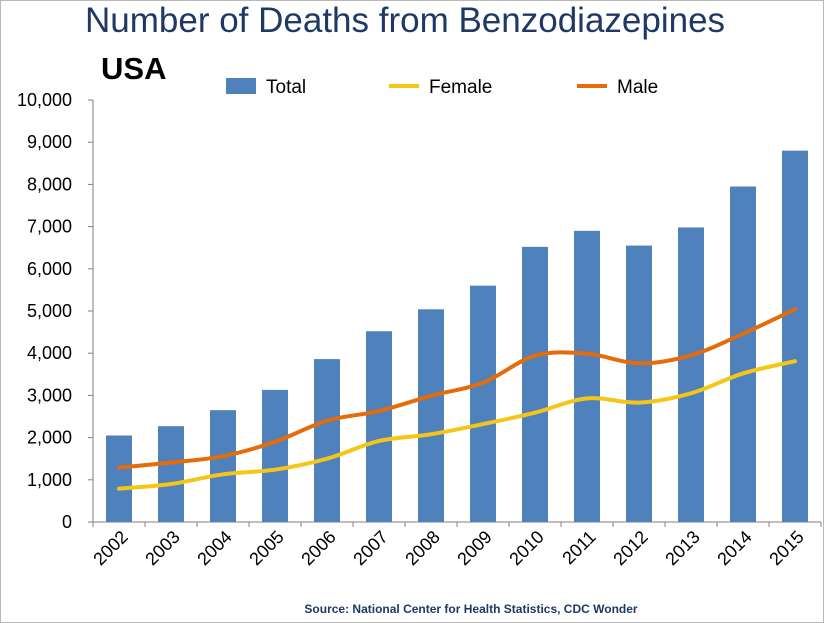 This screenshot has height=623, width=824. Describe the element at coordinates (49, 311) in the screenshot. I see `y-tick-label: 5,000` at that location.